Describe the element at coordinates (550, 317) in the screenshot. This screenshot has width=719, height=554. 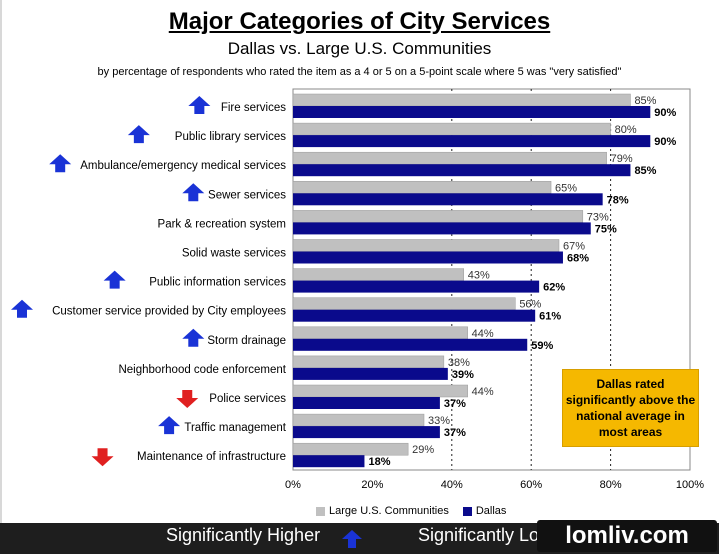
I see `value-label-dallas: 61%` at that location.